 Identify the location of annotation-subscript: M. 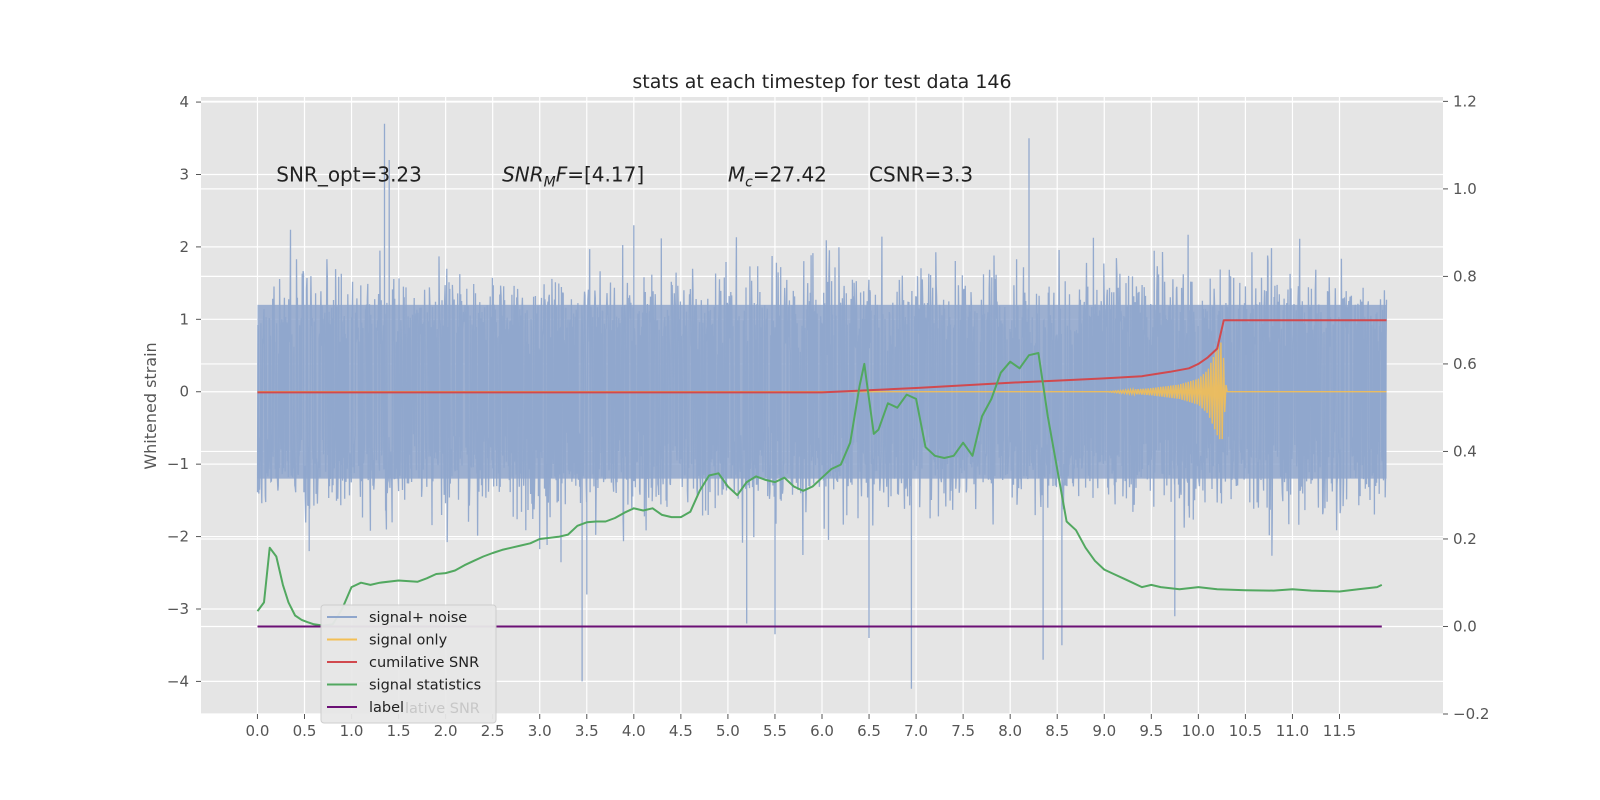
(550, 183).